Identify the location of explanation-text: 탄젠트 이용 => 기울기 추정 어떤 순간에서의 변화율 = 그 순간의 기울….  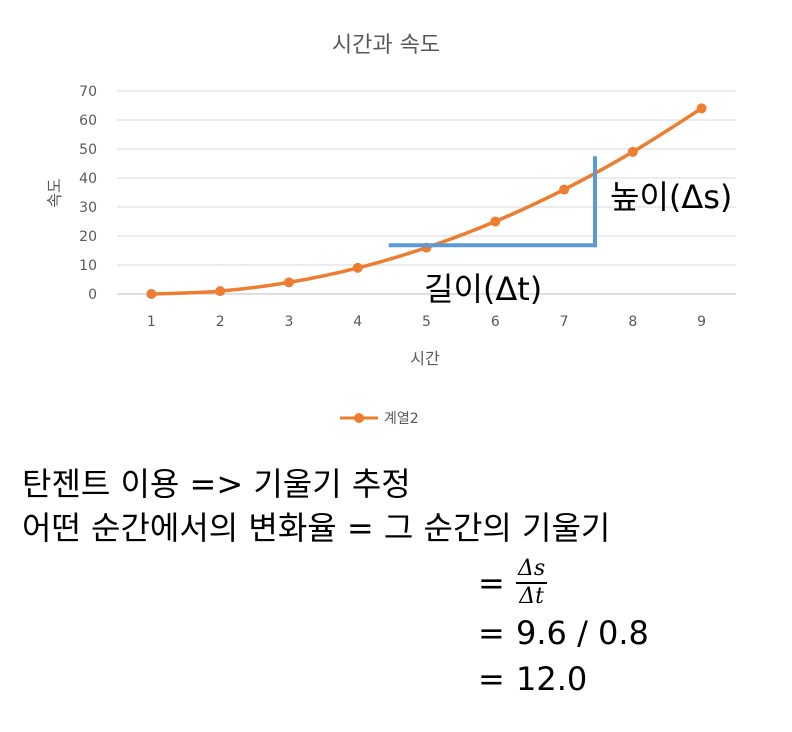
(316, 506).